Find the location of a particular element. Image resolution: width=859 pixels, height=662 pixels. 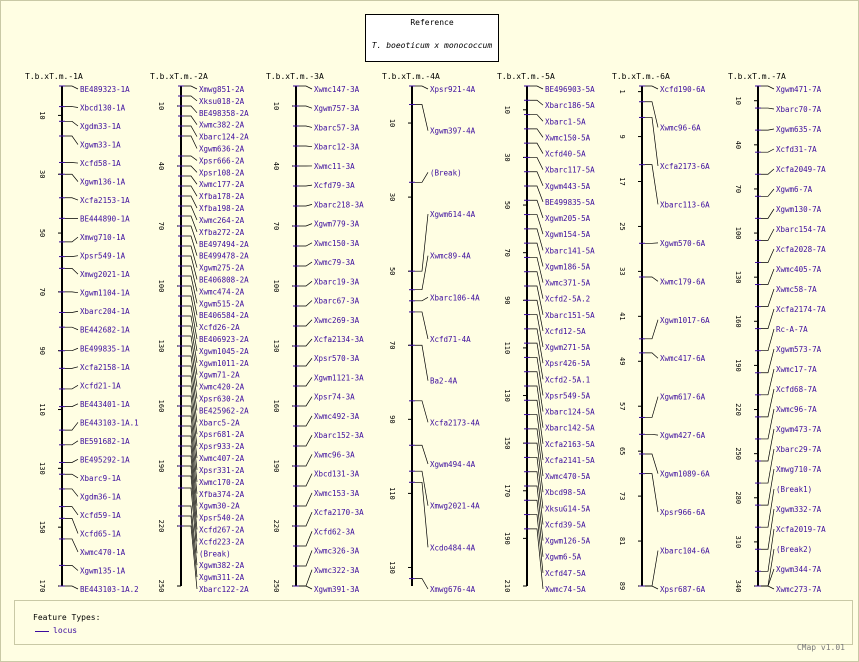

locus-label: Xbarc12-3A is located at coordinates (337, 147).